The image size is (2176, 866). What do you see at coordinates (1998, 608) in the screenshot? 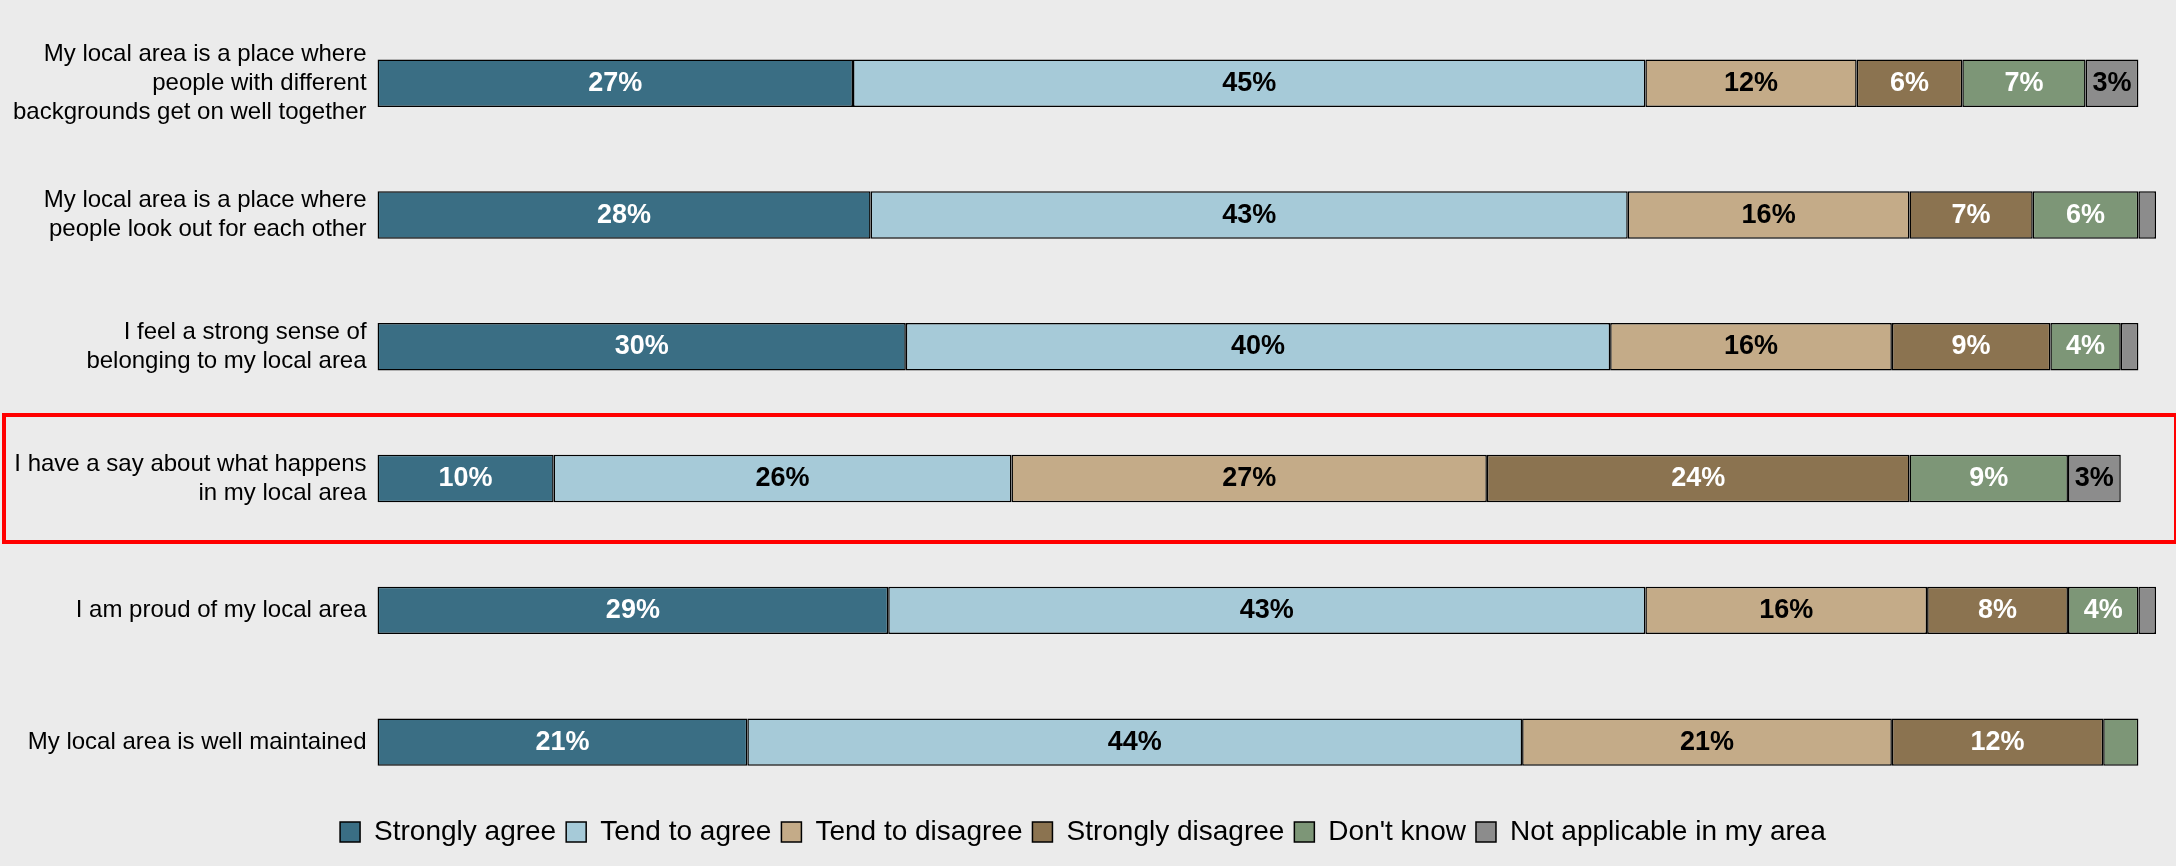
I see `data-label: 8%` at bounding box center [1998, 608].